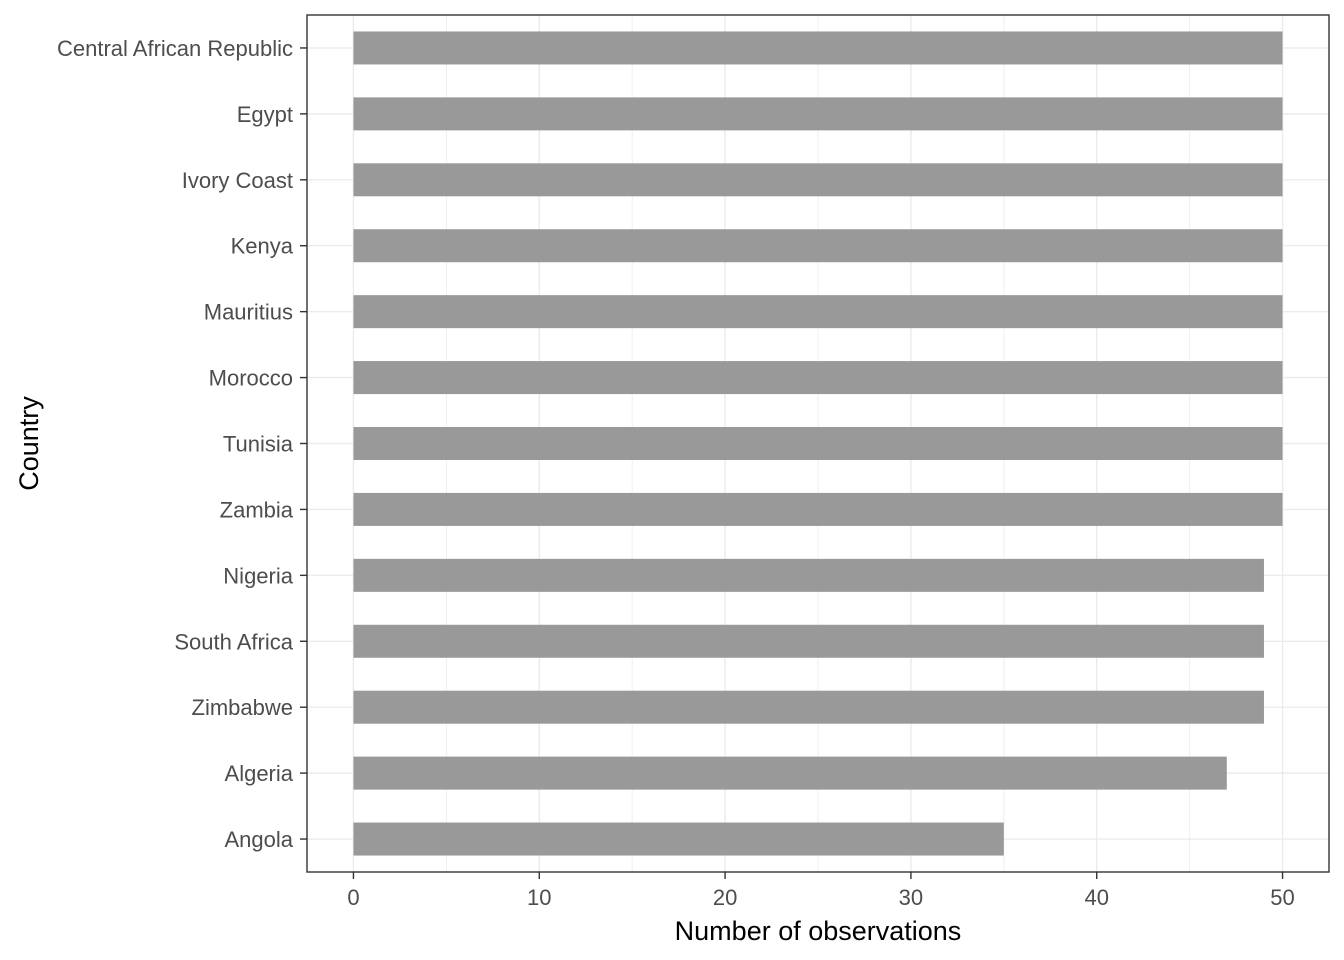 Image resolution: width=1344 pixels, height=960 pixels. I want to click on y-tick-label: Algeria, so click(259, 773).